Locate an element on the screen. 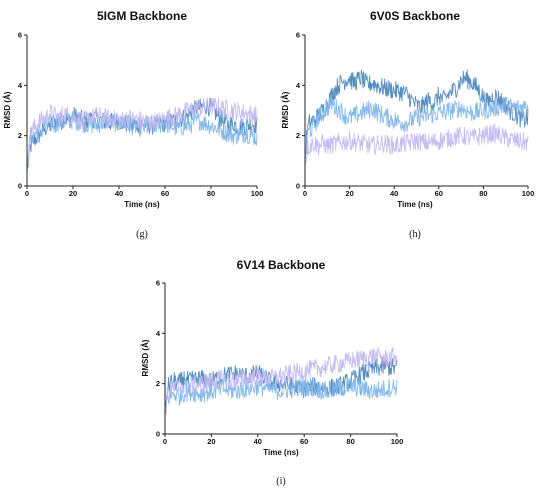 The width and height of the screenshot is (550, 493). panel-caption: (h) is located at coordinates (415, 234).